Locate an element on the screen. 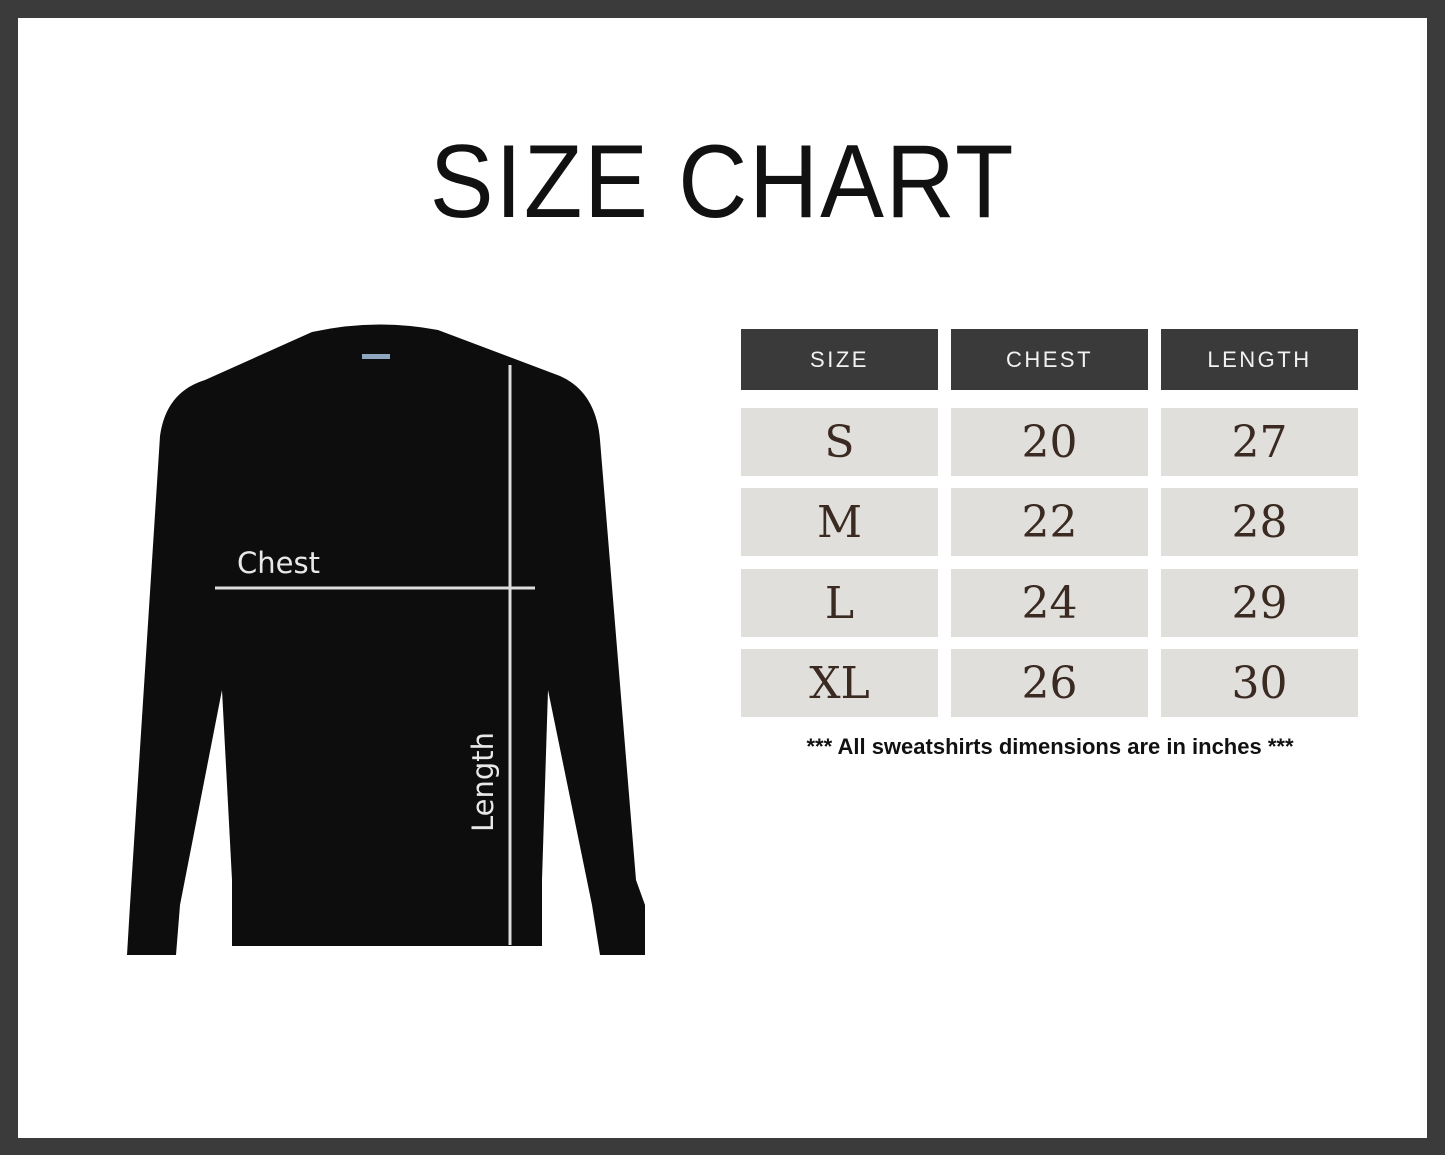  table-header-size: SIZE is located at coordinates (839, 359).